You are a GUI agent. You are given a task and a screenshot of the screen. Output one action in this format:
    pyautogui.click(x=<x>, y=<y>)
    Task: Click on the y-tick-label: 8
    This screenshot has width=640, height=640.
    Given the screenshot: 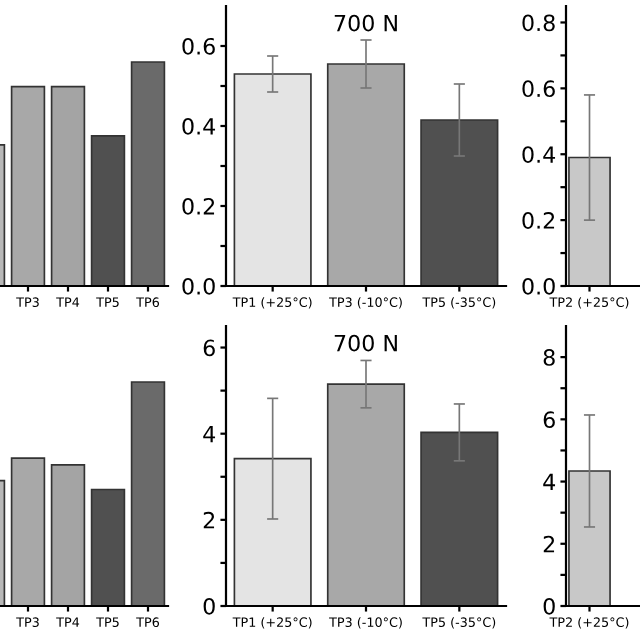 What is the action you would take?
    pyautogui.click(x=549, y=357)
    